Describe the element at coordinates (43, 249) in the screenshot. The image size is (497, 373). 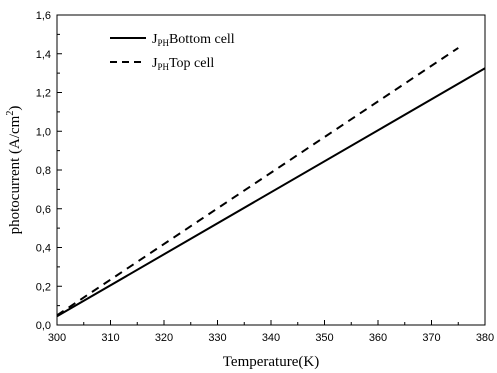
I see `y-tick-label: 0,4` at that location.